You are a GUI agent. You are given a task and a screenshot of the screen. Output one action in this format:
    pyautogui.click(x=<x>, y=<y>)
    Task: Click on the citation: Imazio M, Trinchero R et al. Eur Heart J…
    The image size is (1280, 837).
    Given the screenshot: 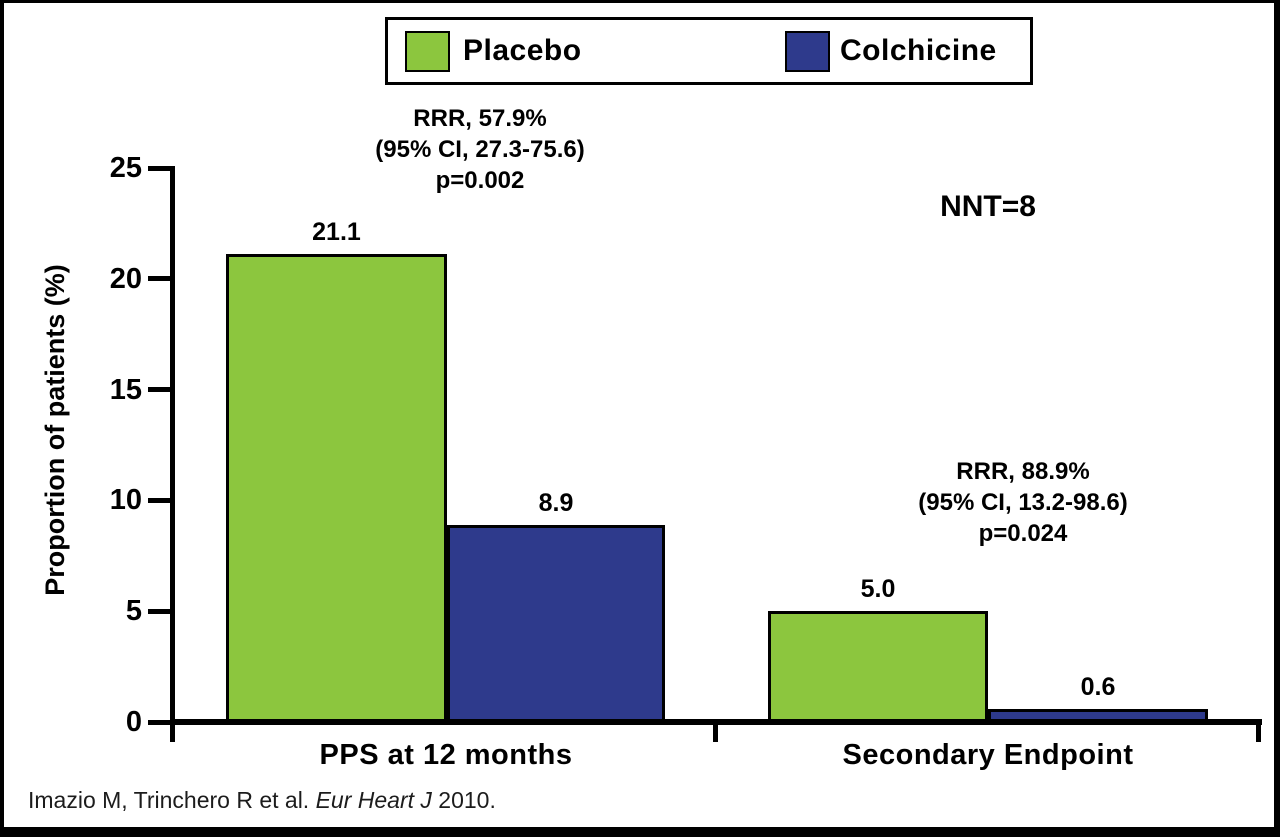 What is the action you would take?
    pyautogui.click(x=262, y=800)
    